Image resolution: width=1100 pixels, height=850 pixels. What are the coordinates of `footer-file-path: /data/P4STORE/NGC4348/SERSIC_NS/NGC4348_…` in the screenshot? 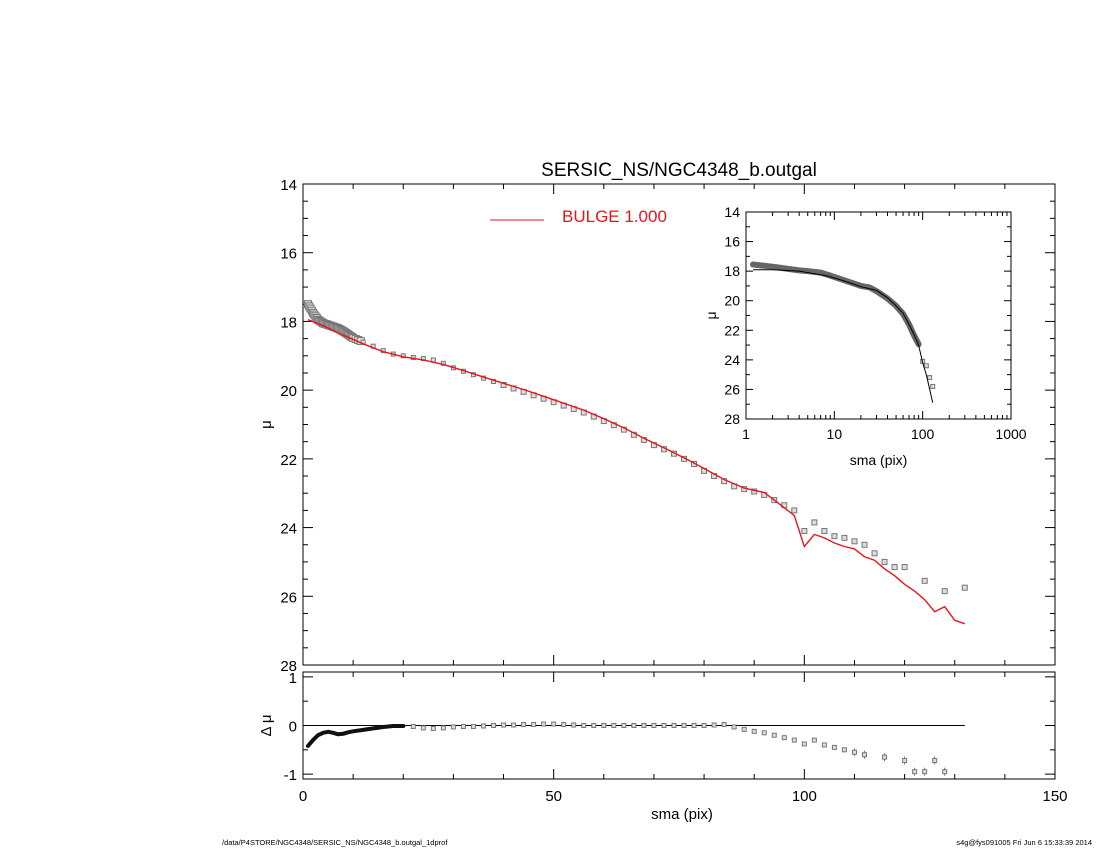 It's located at (335, 842).